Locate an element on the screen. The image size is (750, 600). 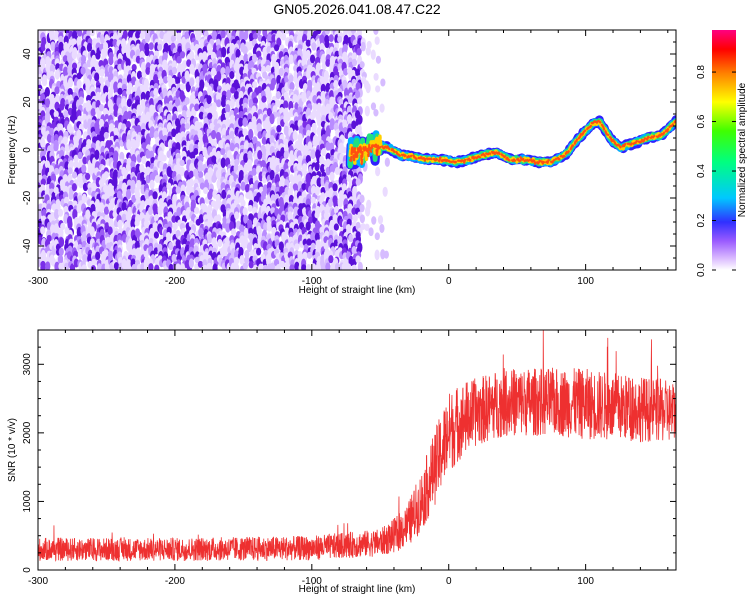
colorbar-tick-label: 0.8 is located at coordinates (701, 72).